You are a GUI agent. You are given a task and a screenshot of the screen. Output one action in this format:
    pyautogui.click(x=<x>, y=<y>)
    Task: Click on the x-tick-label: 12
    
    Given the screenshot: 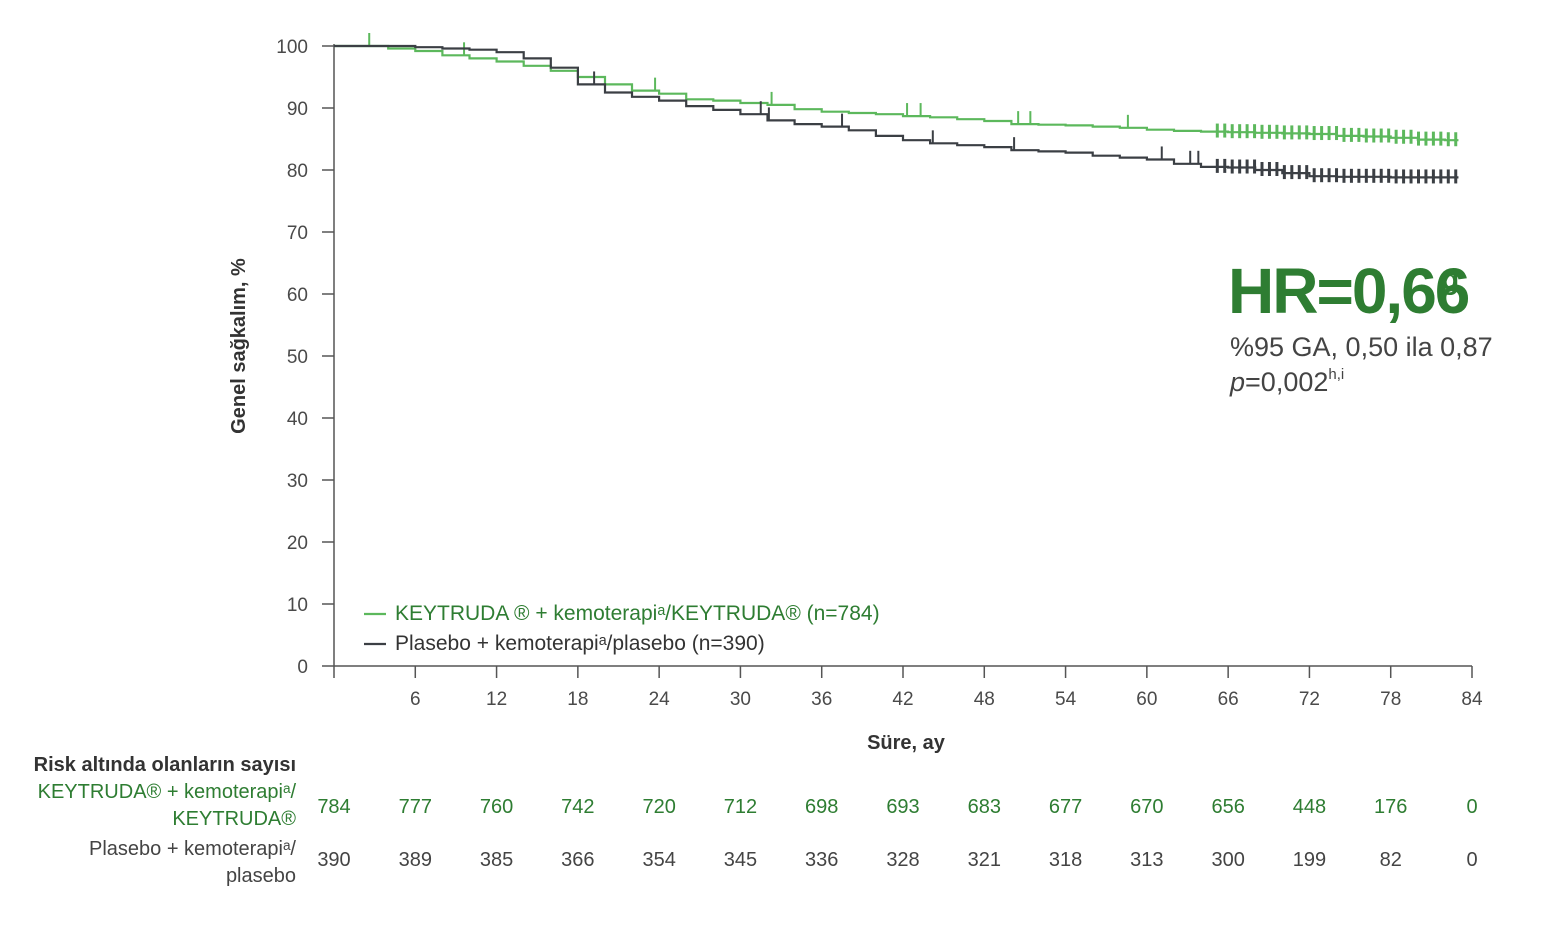 What is the action you would take?
    pyautogui.click(x=496, y=699)
    